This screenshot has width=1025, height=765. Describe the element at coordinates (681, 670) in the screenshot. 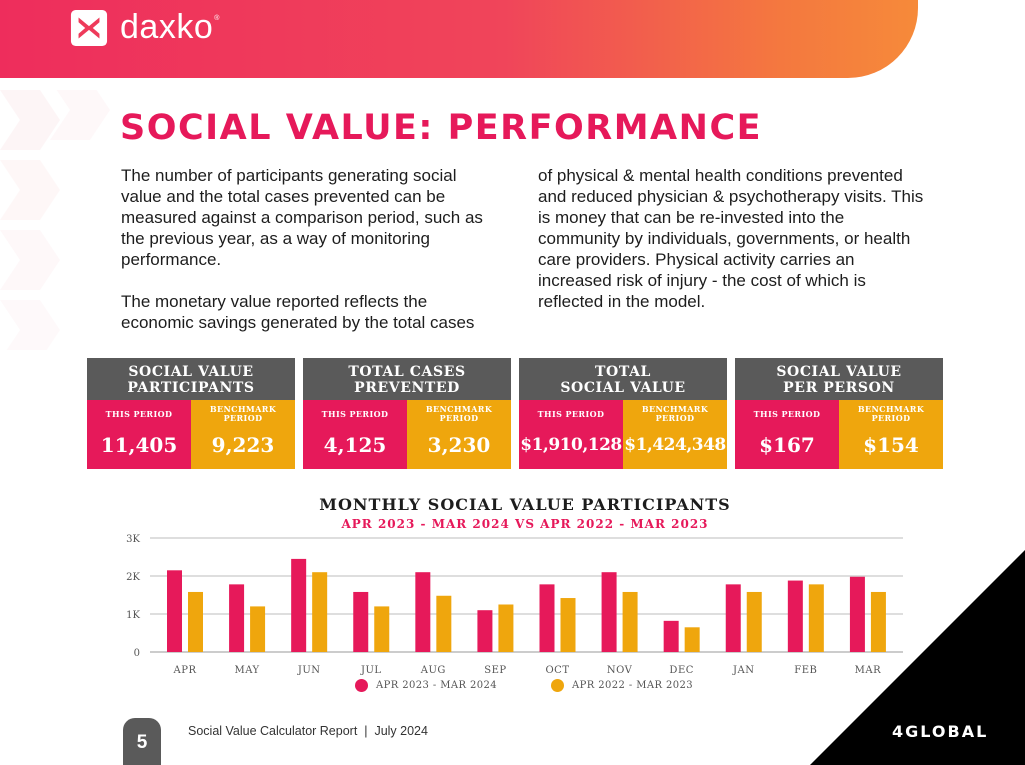

I see `x-tick-label: DEC` at that location.